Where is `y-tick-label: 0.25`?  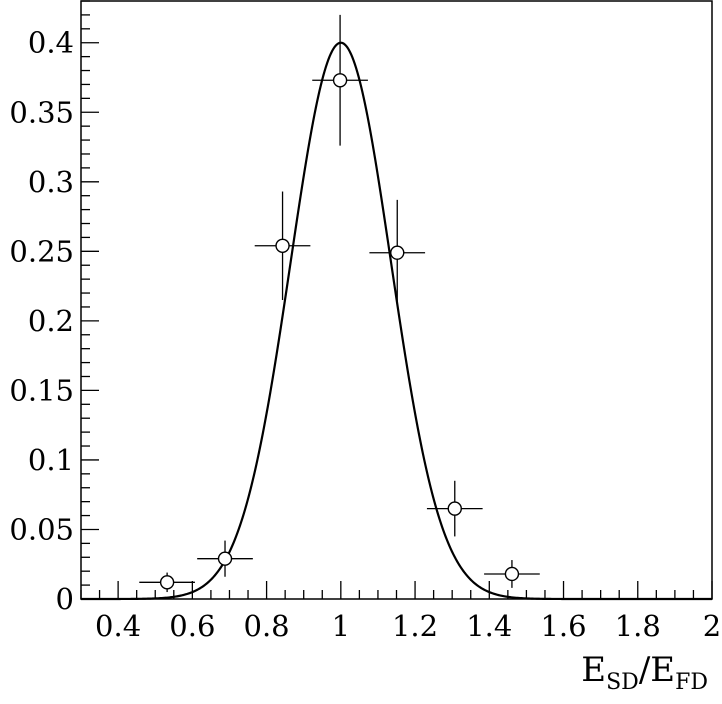
y-tick-label: 0.25 is located at coordinates (41, 251).